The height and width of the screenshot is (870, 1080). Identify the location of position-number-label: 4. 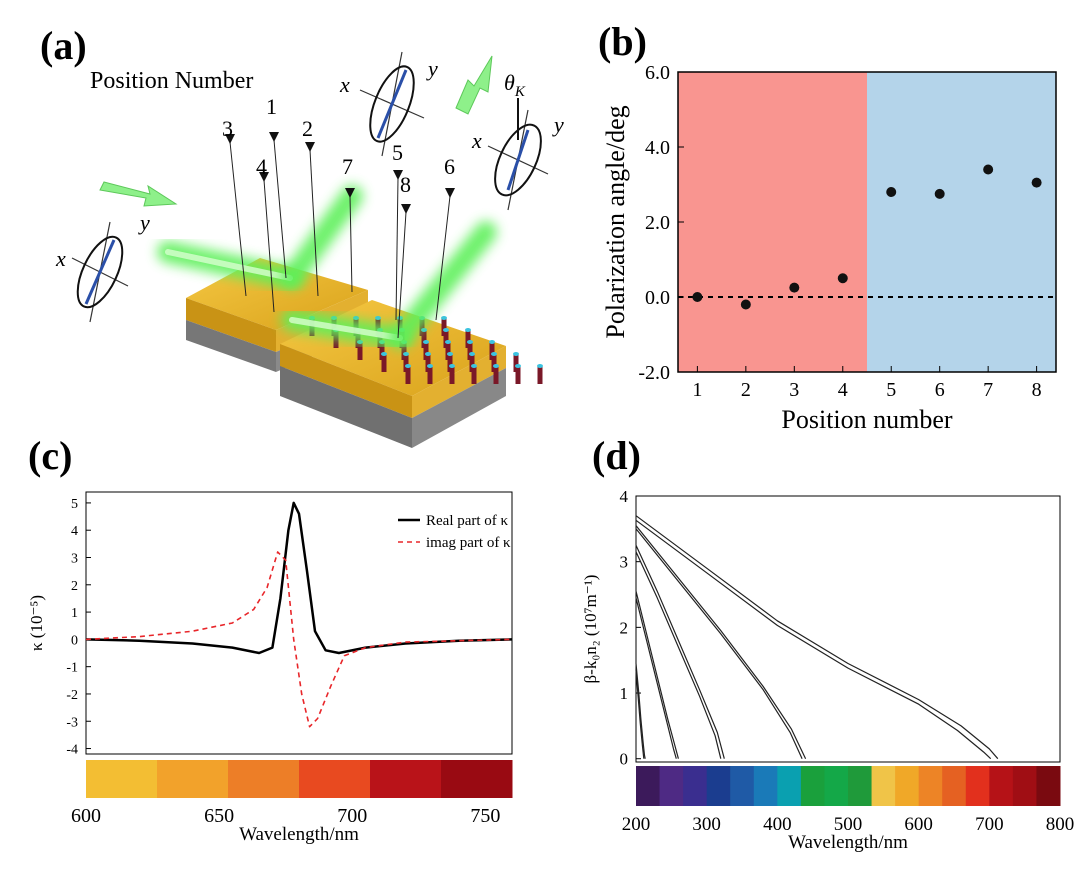
(261, 166).